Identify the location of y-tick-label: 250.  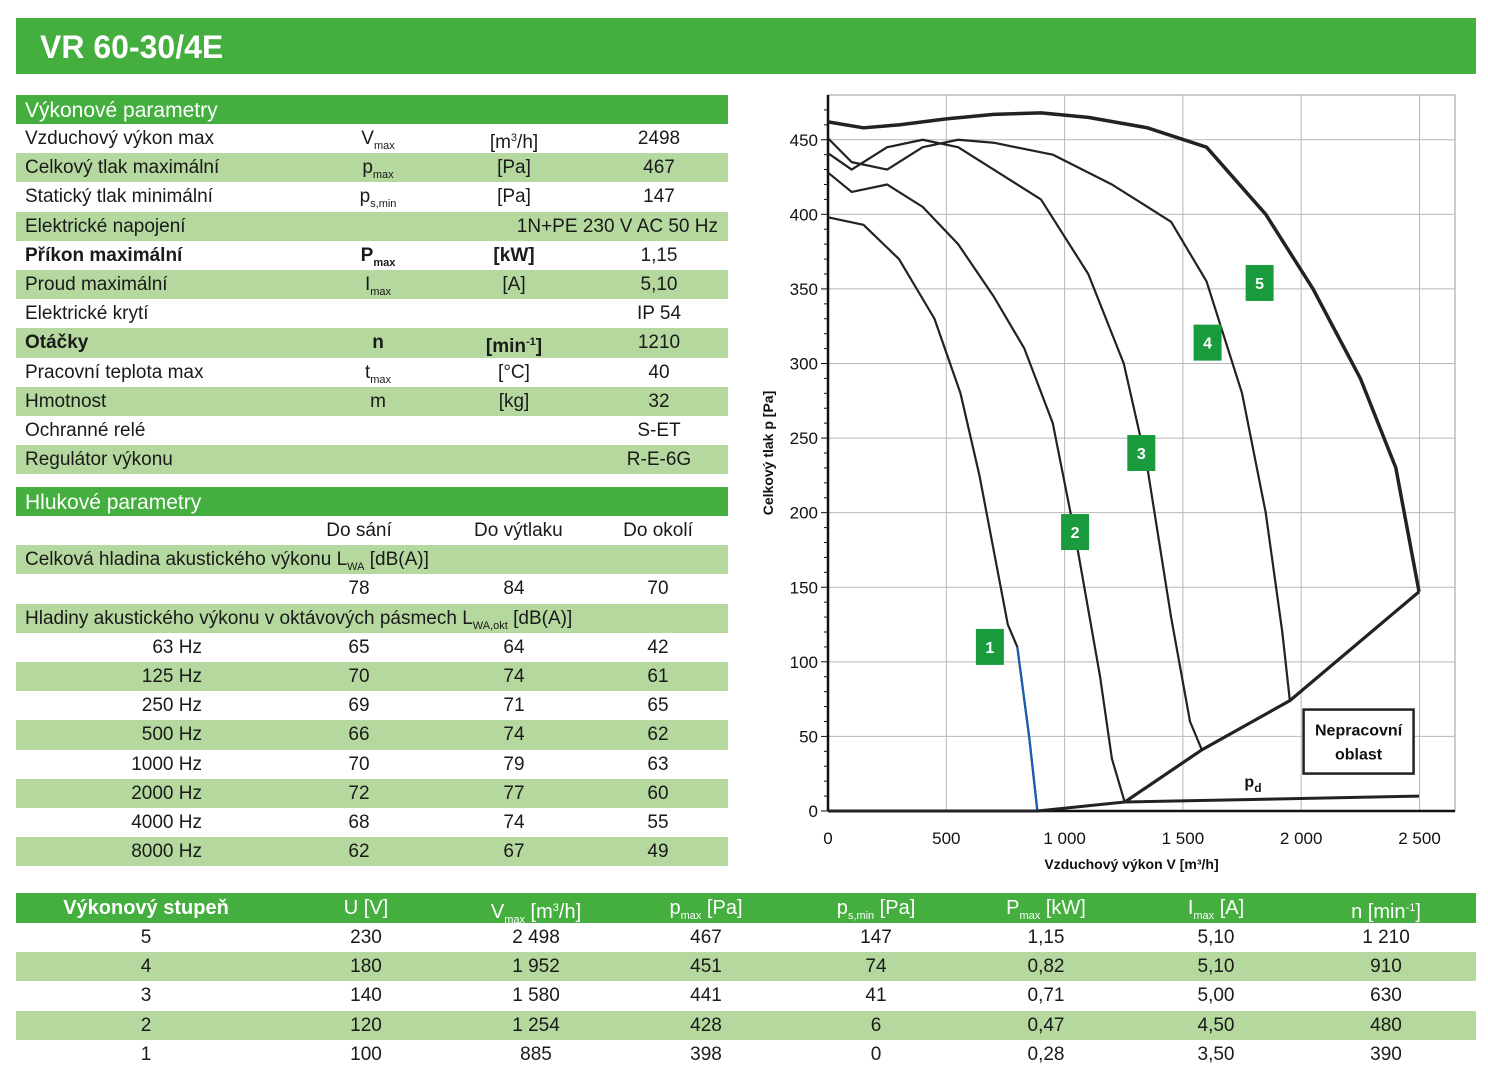
(804, 438).